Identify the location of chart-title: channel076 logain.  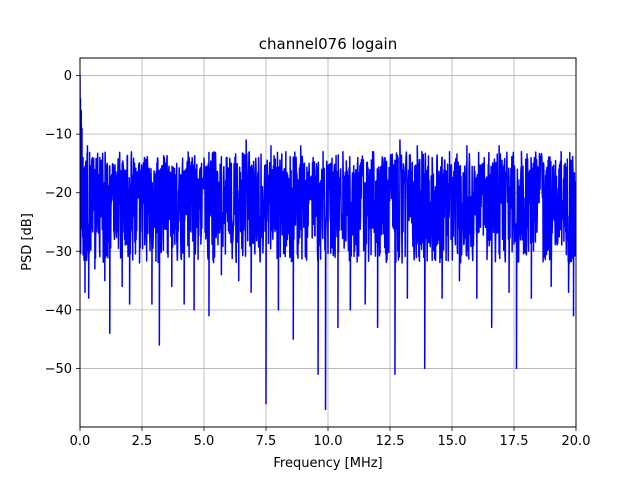
(328, 44).